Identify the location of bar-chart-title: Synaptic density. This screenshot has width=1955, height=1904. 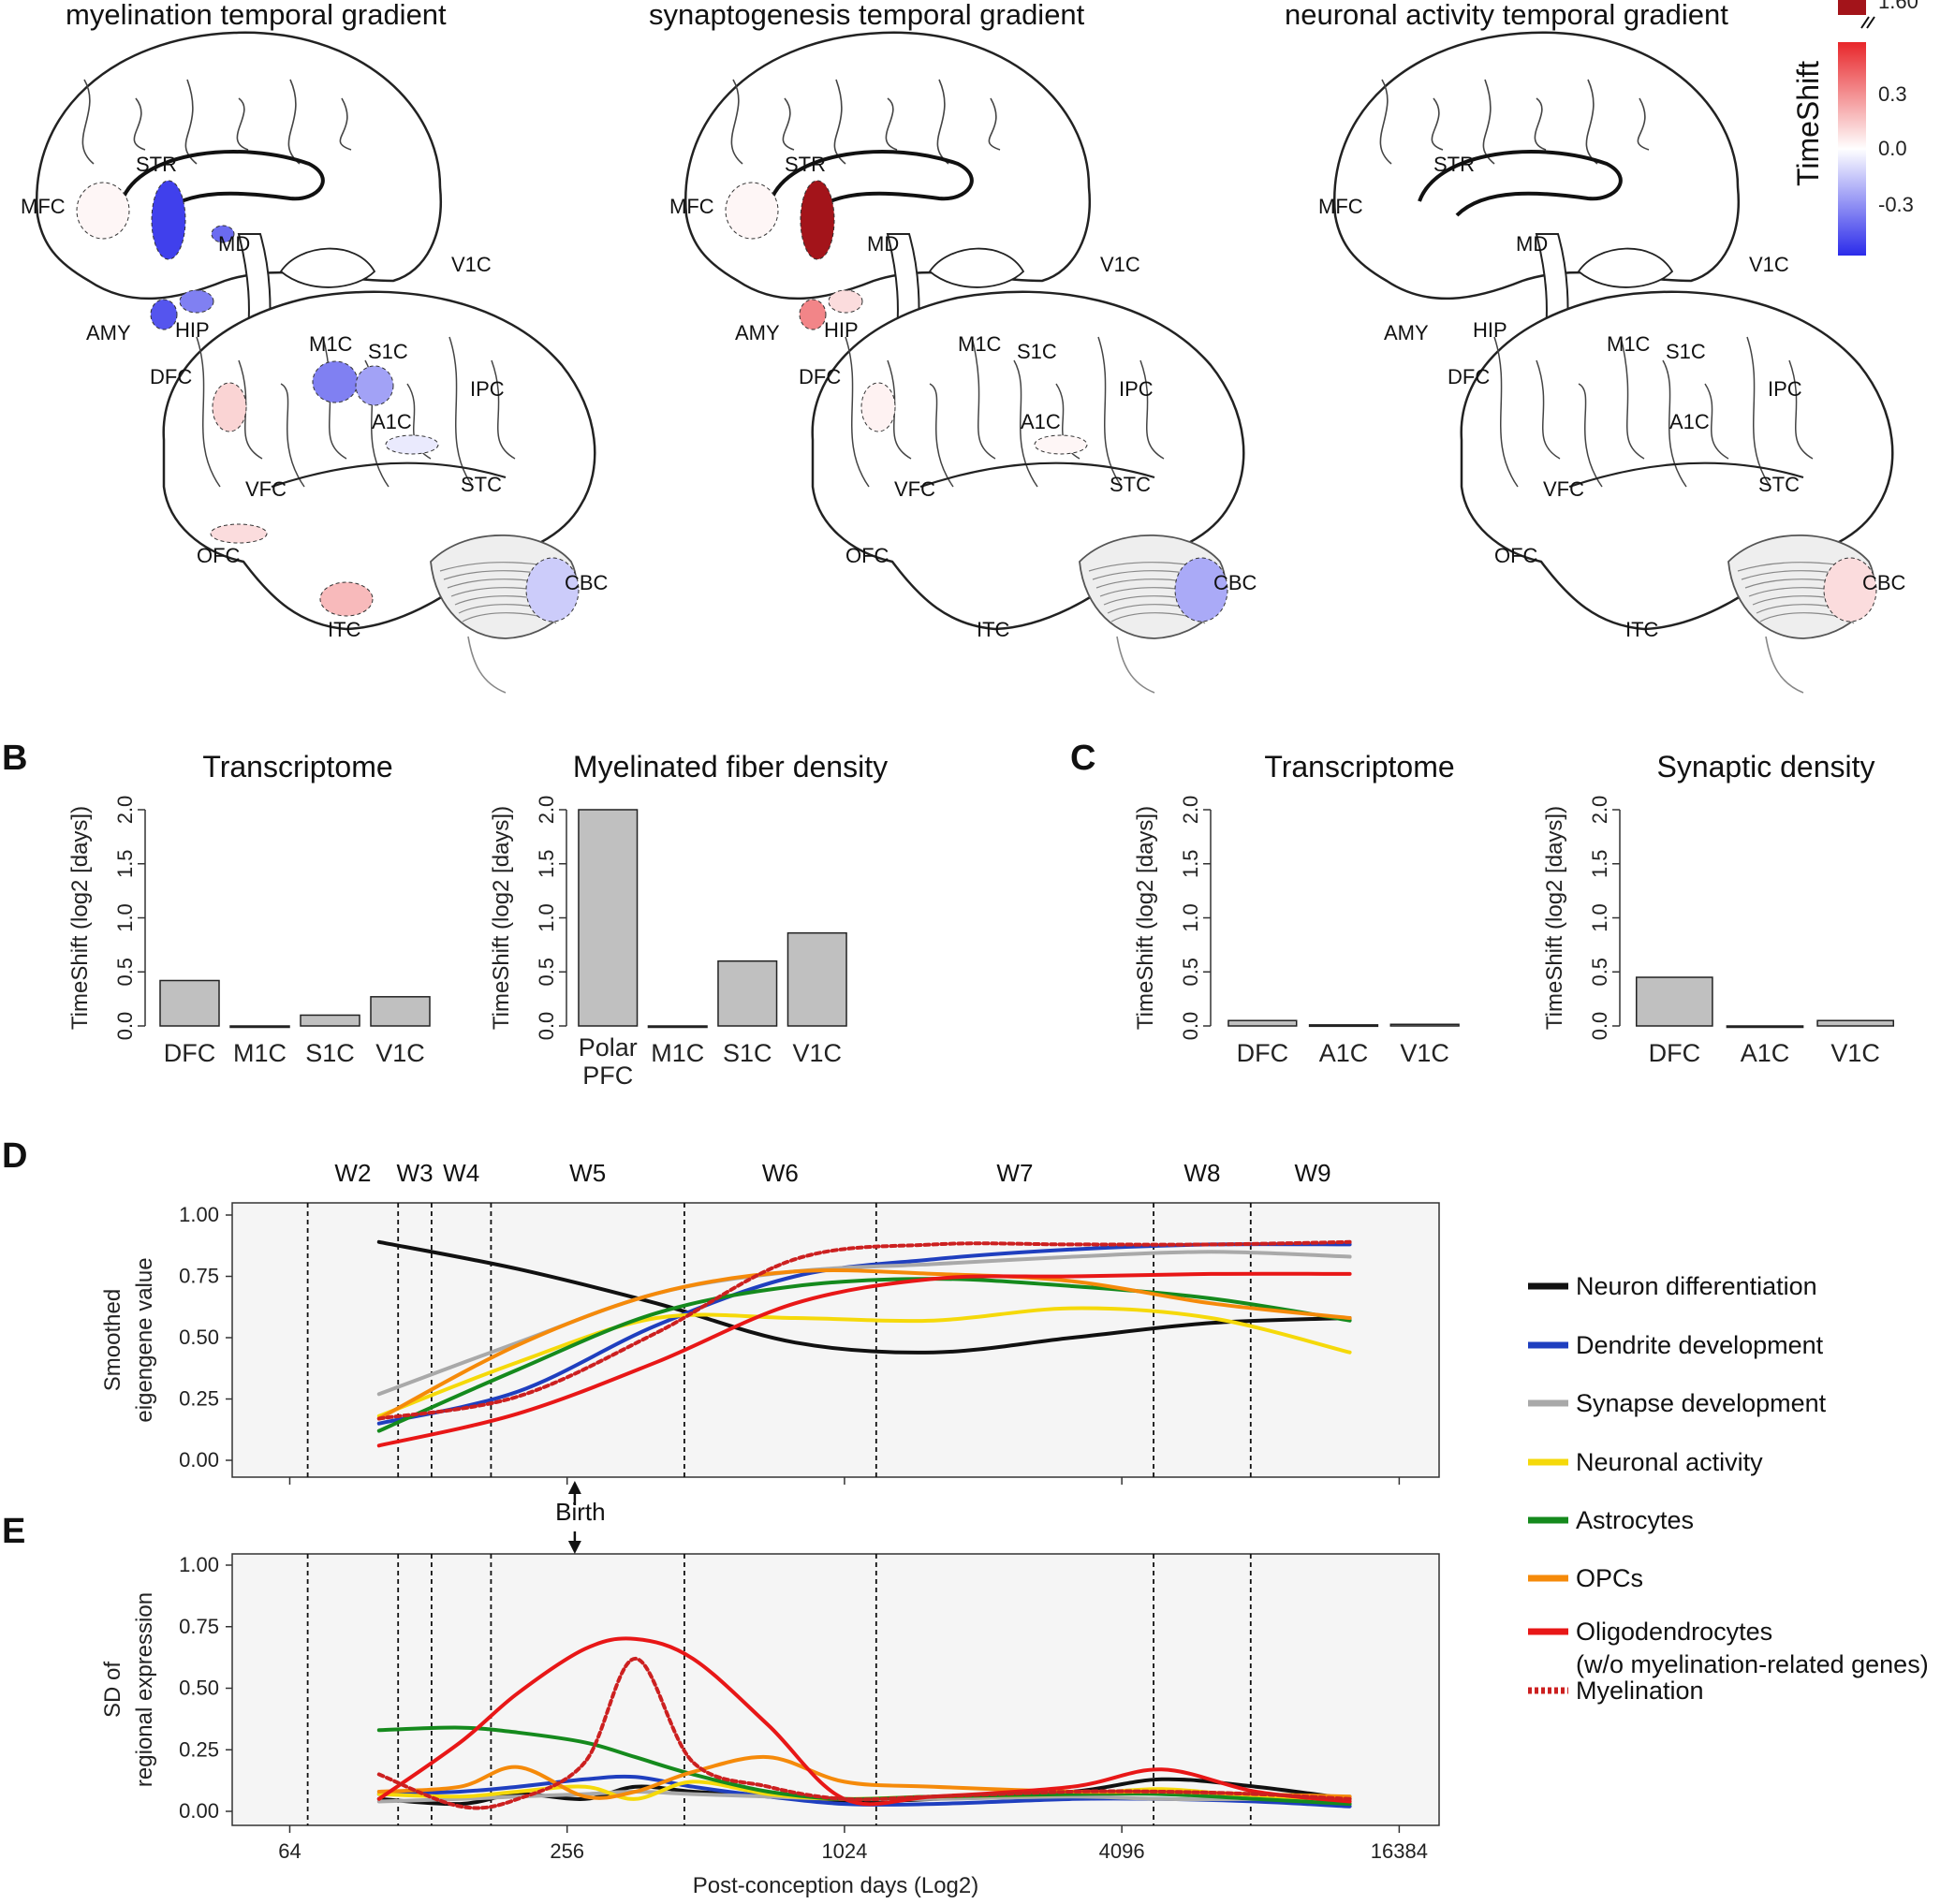
(1765, 767).